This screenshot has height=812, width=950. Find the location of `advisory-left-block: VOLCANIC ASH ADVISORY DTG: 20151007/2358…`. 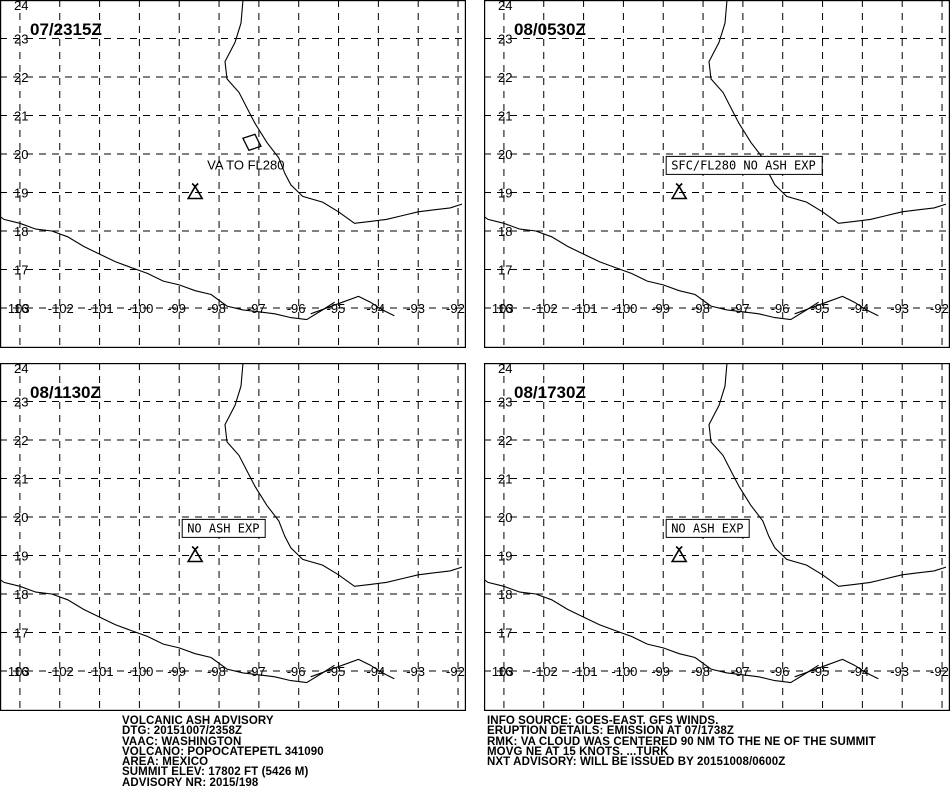

advisory-left-block: VOLCANIC ASH ADVISORY DTG: 20151007/2358… is located at coordinates (223, 752).